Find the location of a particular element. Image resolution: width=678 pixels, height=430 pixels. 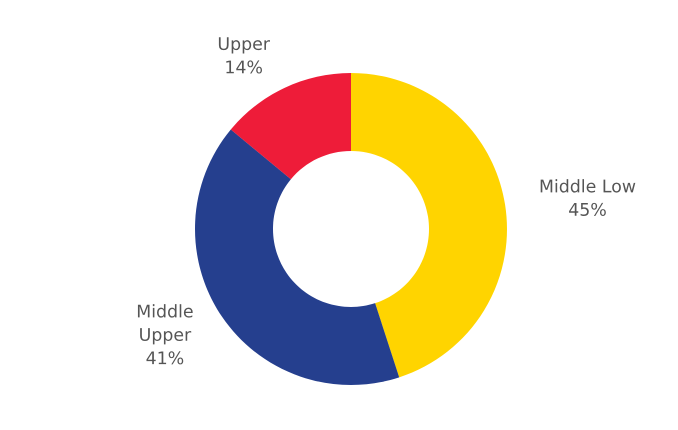

slice-label: Upper is located at coordinates (244, 45).